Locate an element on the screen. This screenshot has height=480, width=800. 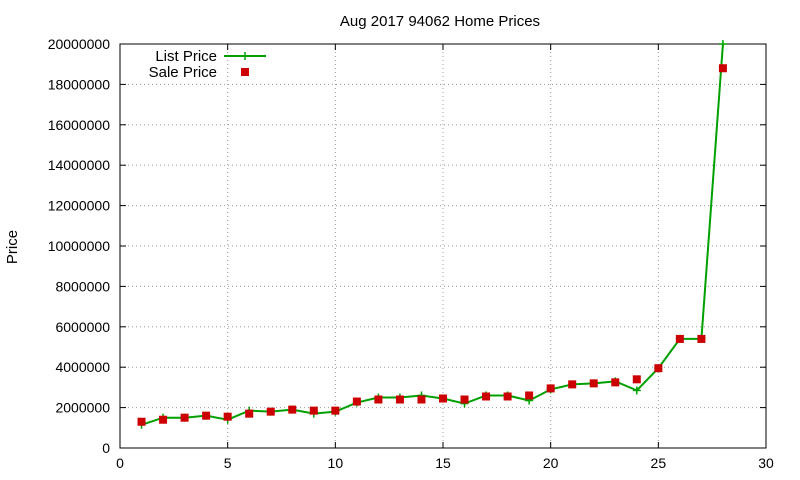
legend-swatch-list-price is located at coordinates (245, 56).